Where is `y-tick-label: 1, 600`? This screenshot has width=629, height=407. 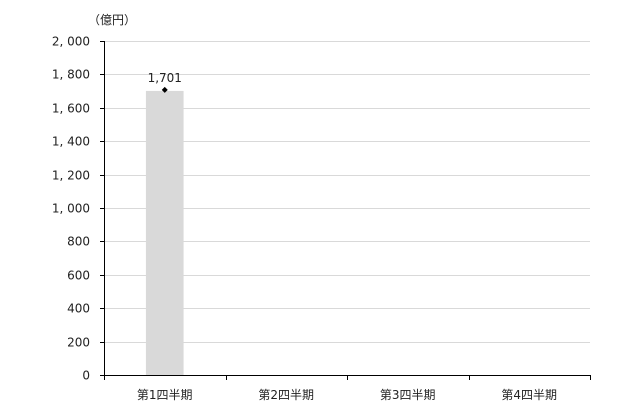
y-tick-label: 1, 600 is located at coordinates (71, 109).